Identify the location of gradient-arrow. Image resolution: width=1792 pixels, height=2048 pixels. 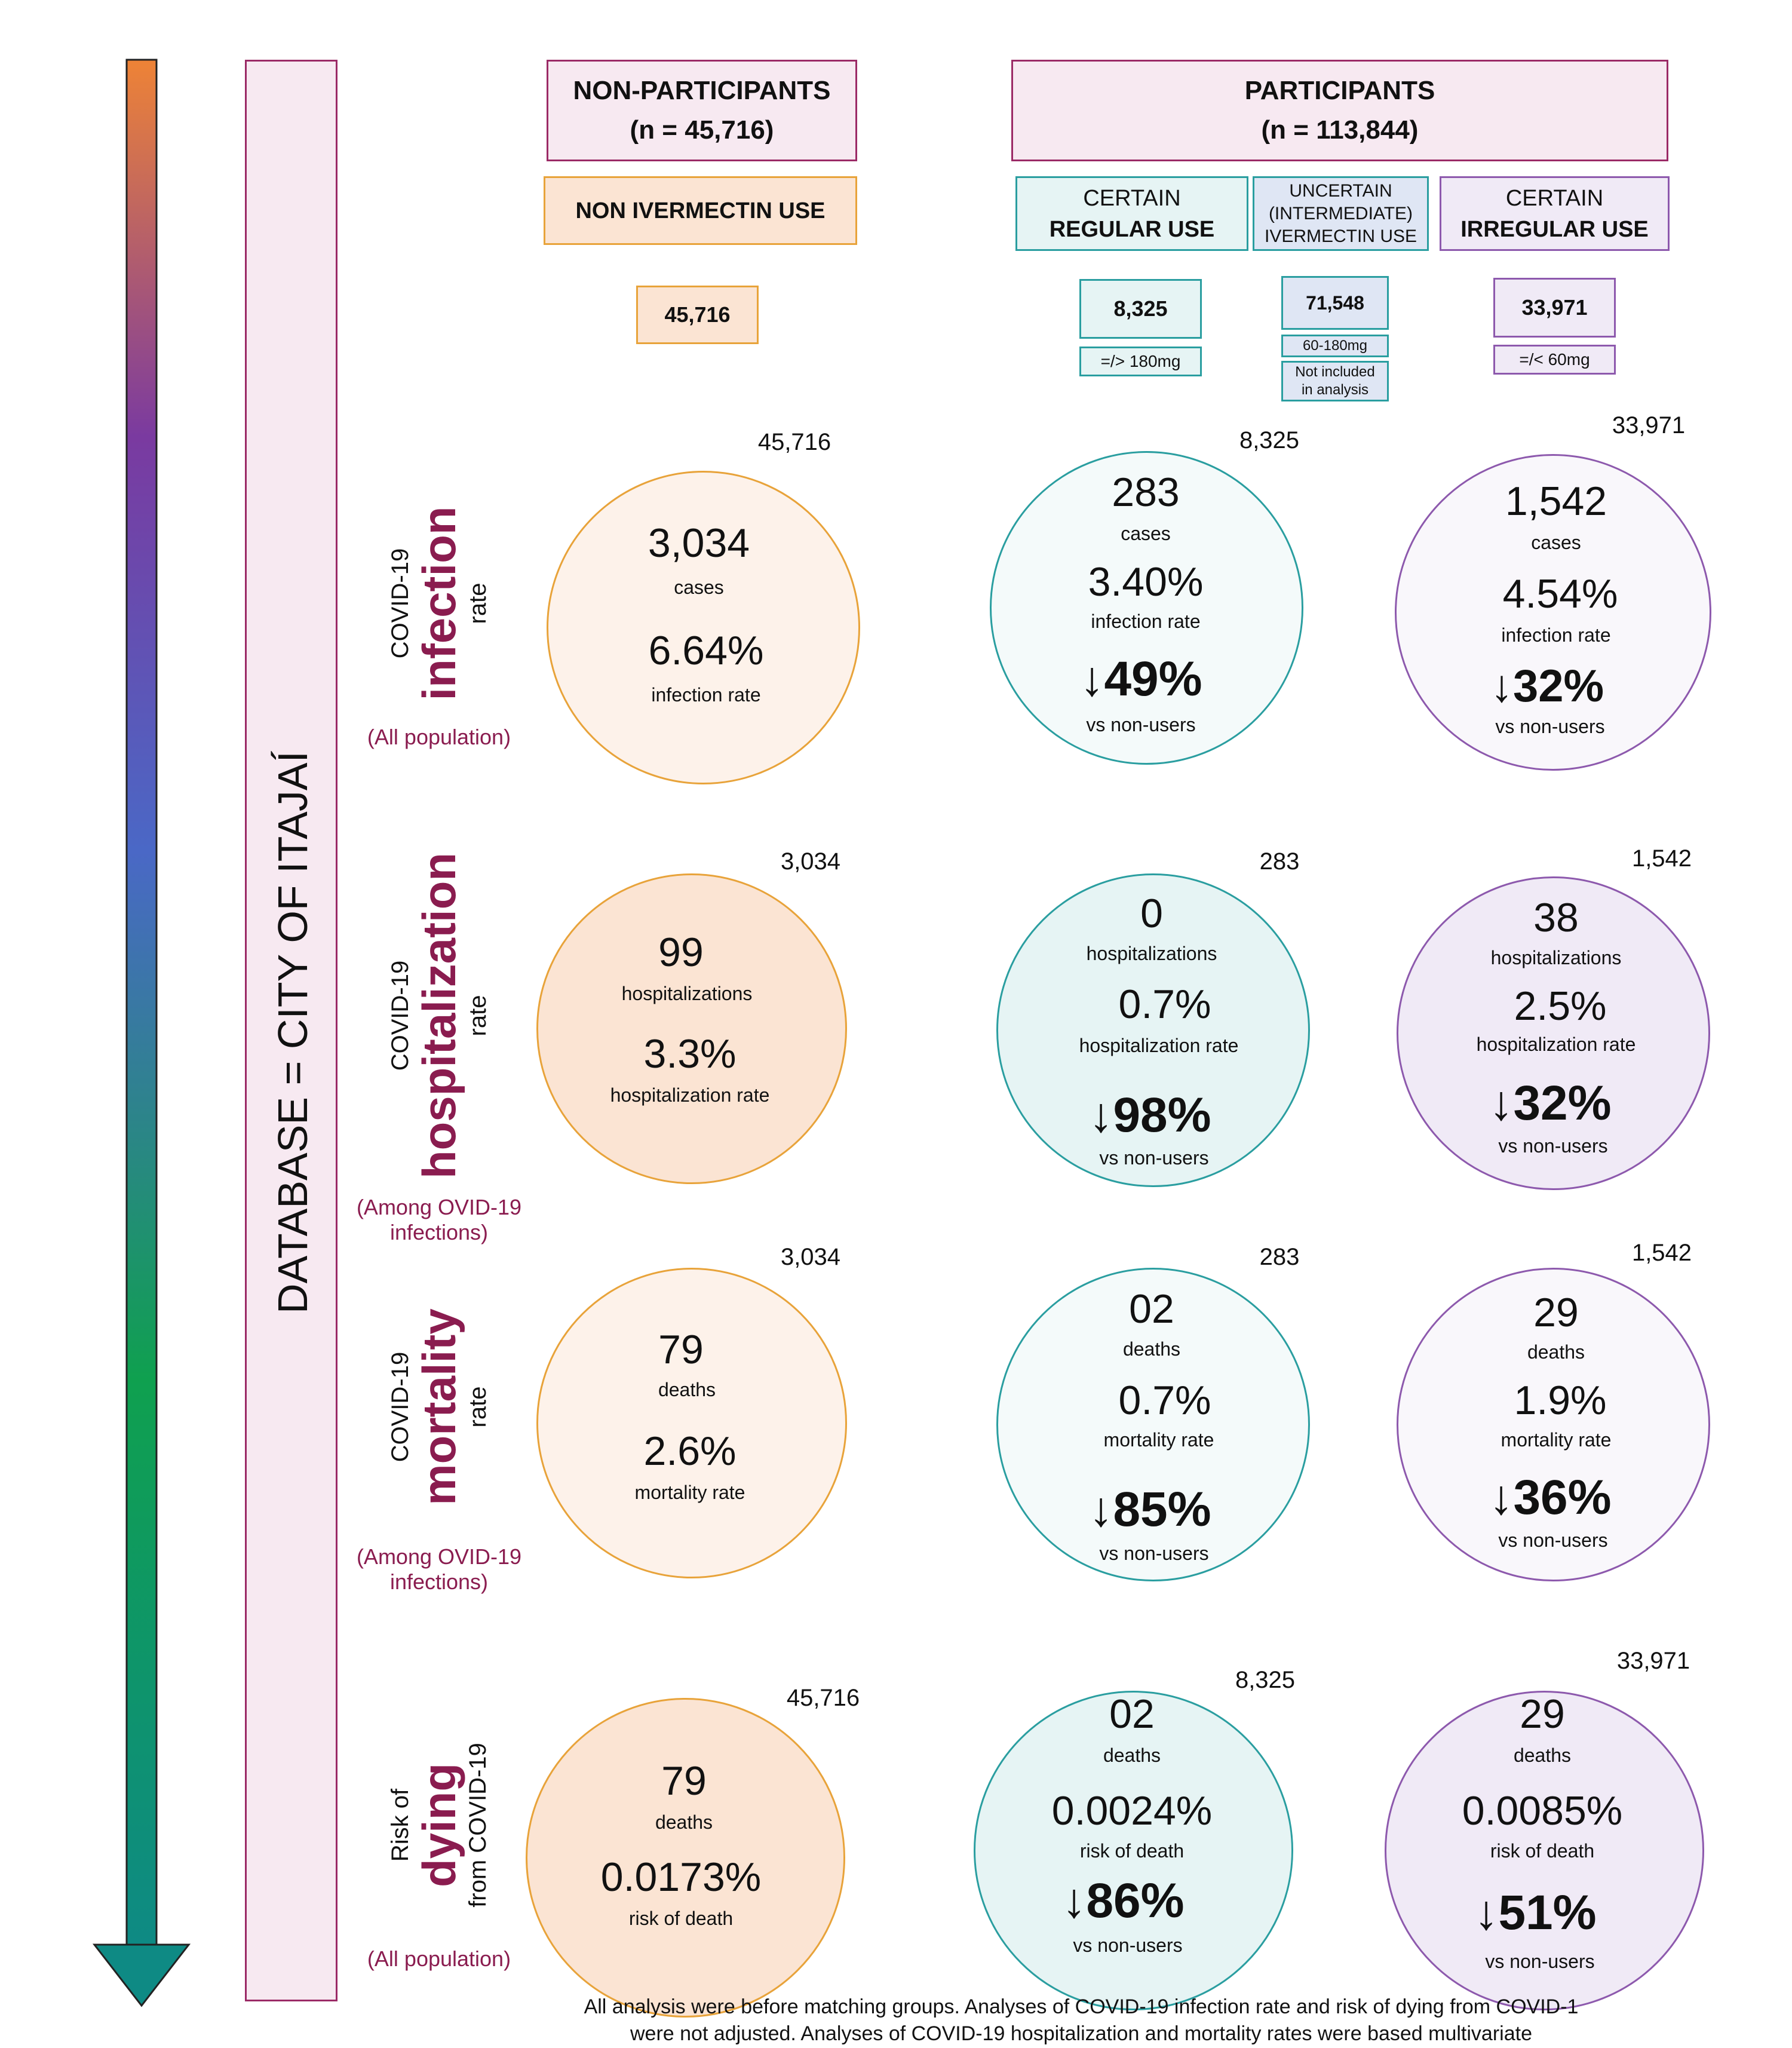
(141, 1033).